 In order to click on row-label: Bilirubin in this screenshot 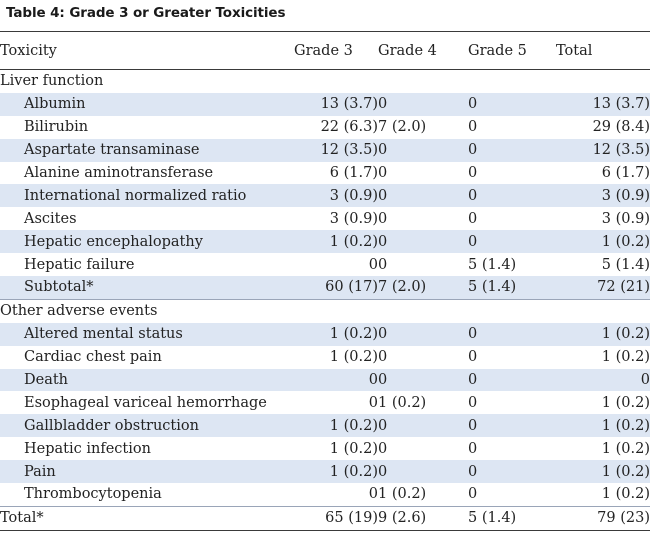, I will do `click(56, 127)`.